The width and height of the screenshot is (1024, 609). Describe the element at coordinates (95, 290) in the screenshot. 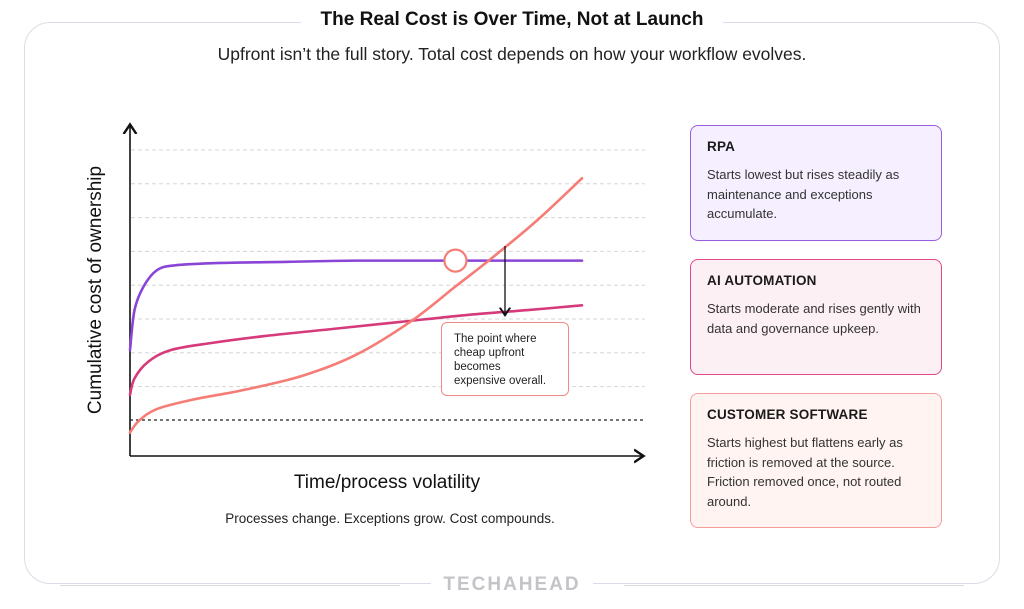

I see `y-axis-label: Cumulative cost of ownership` at that location.